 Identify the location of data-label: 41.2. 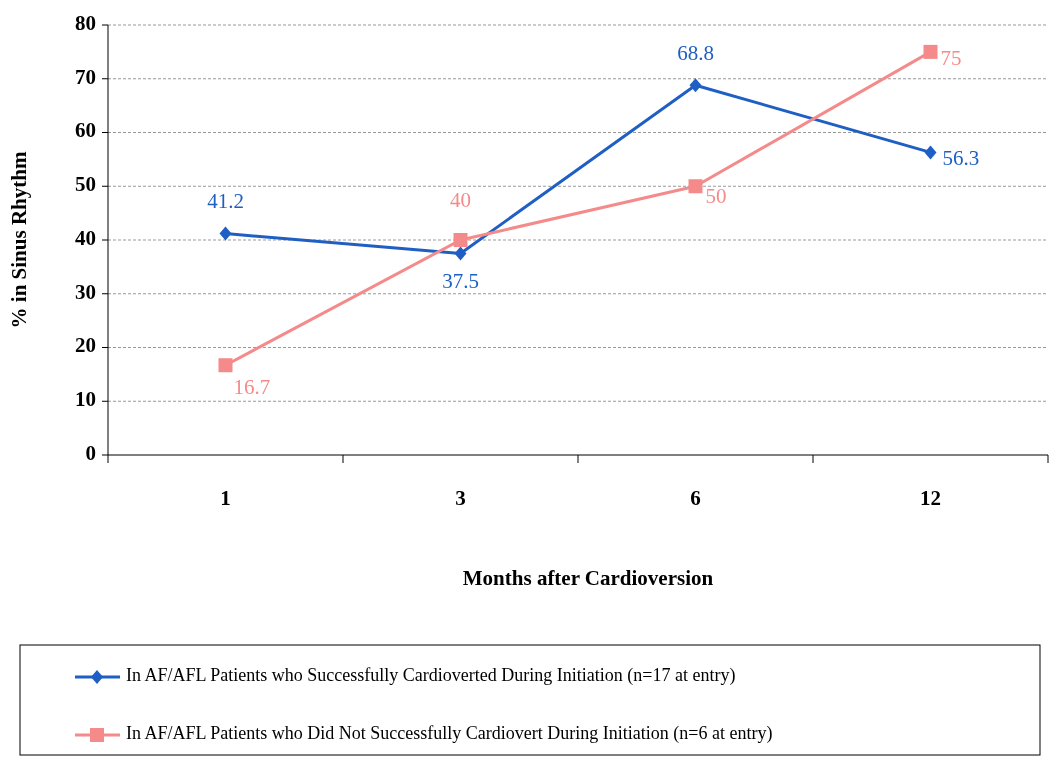
(225, 201).